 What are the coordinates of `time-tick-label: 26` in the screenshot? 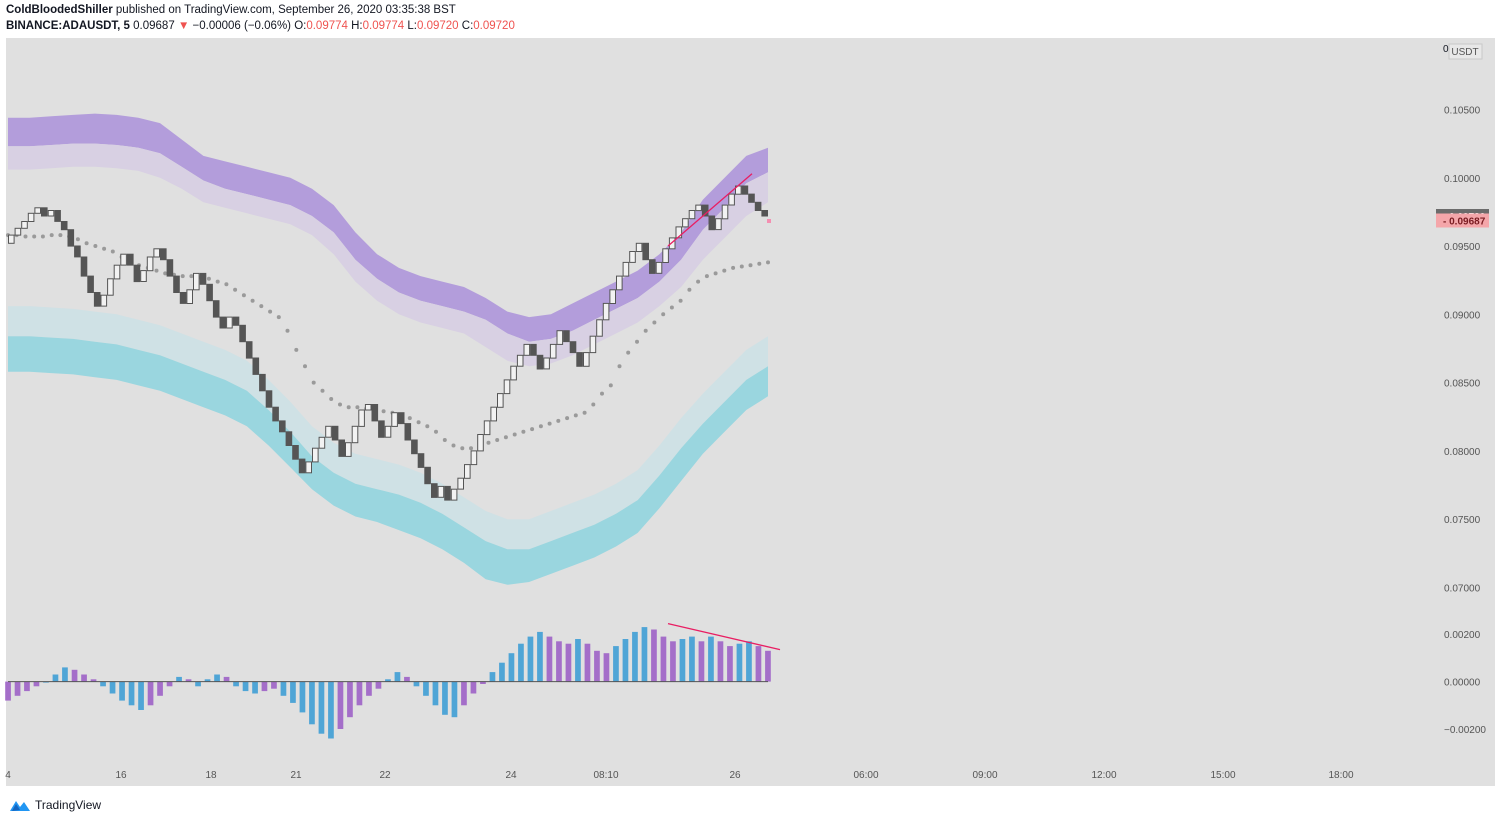 It's located at (735, 775).